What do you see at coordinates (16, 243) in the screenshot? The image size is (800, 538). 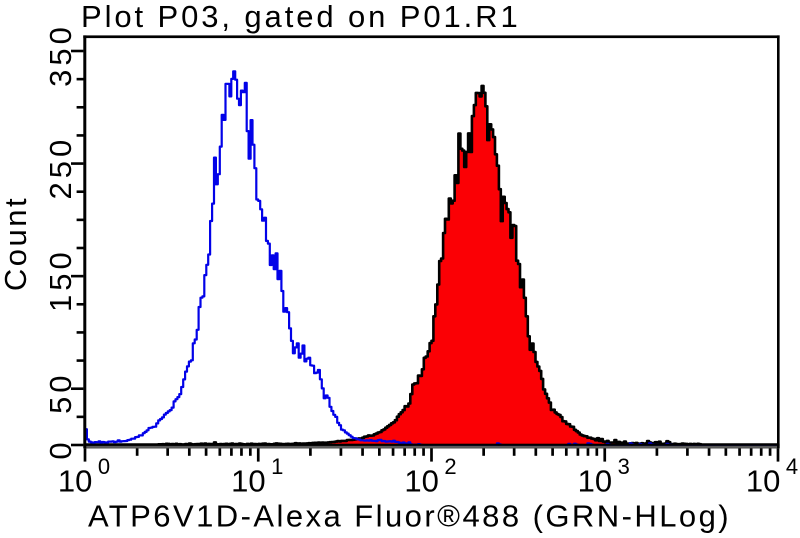 I see `svg-text: Count` at bounding box center [16, 243].